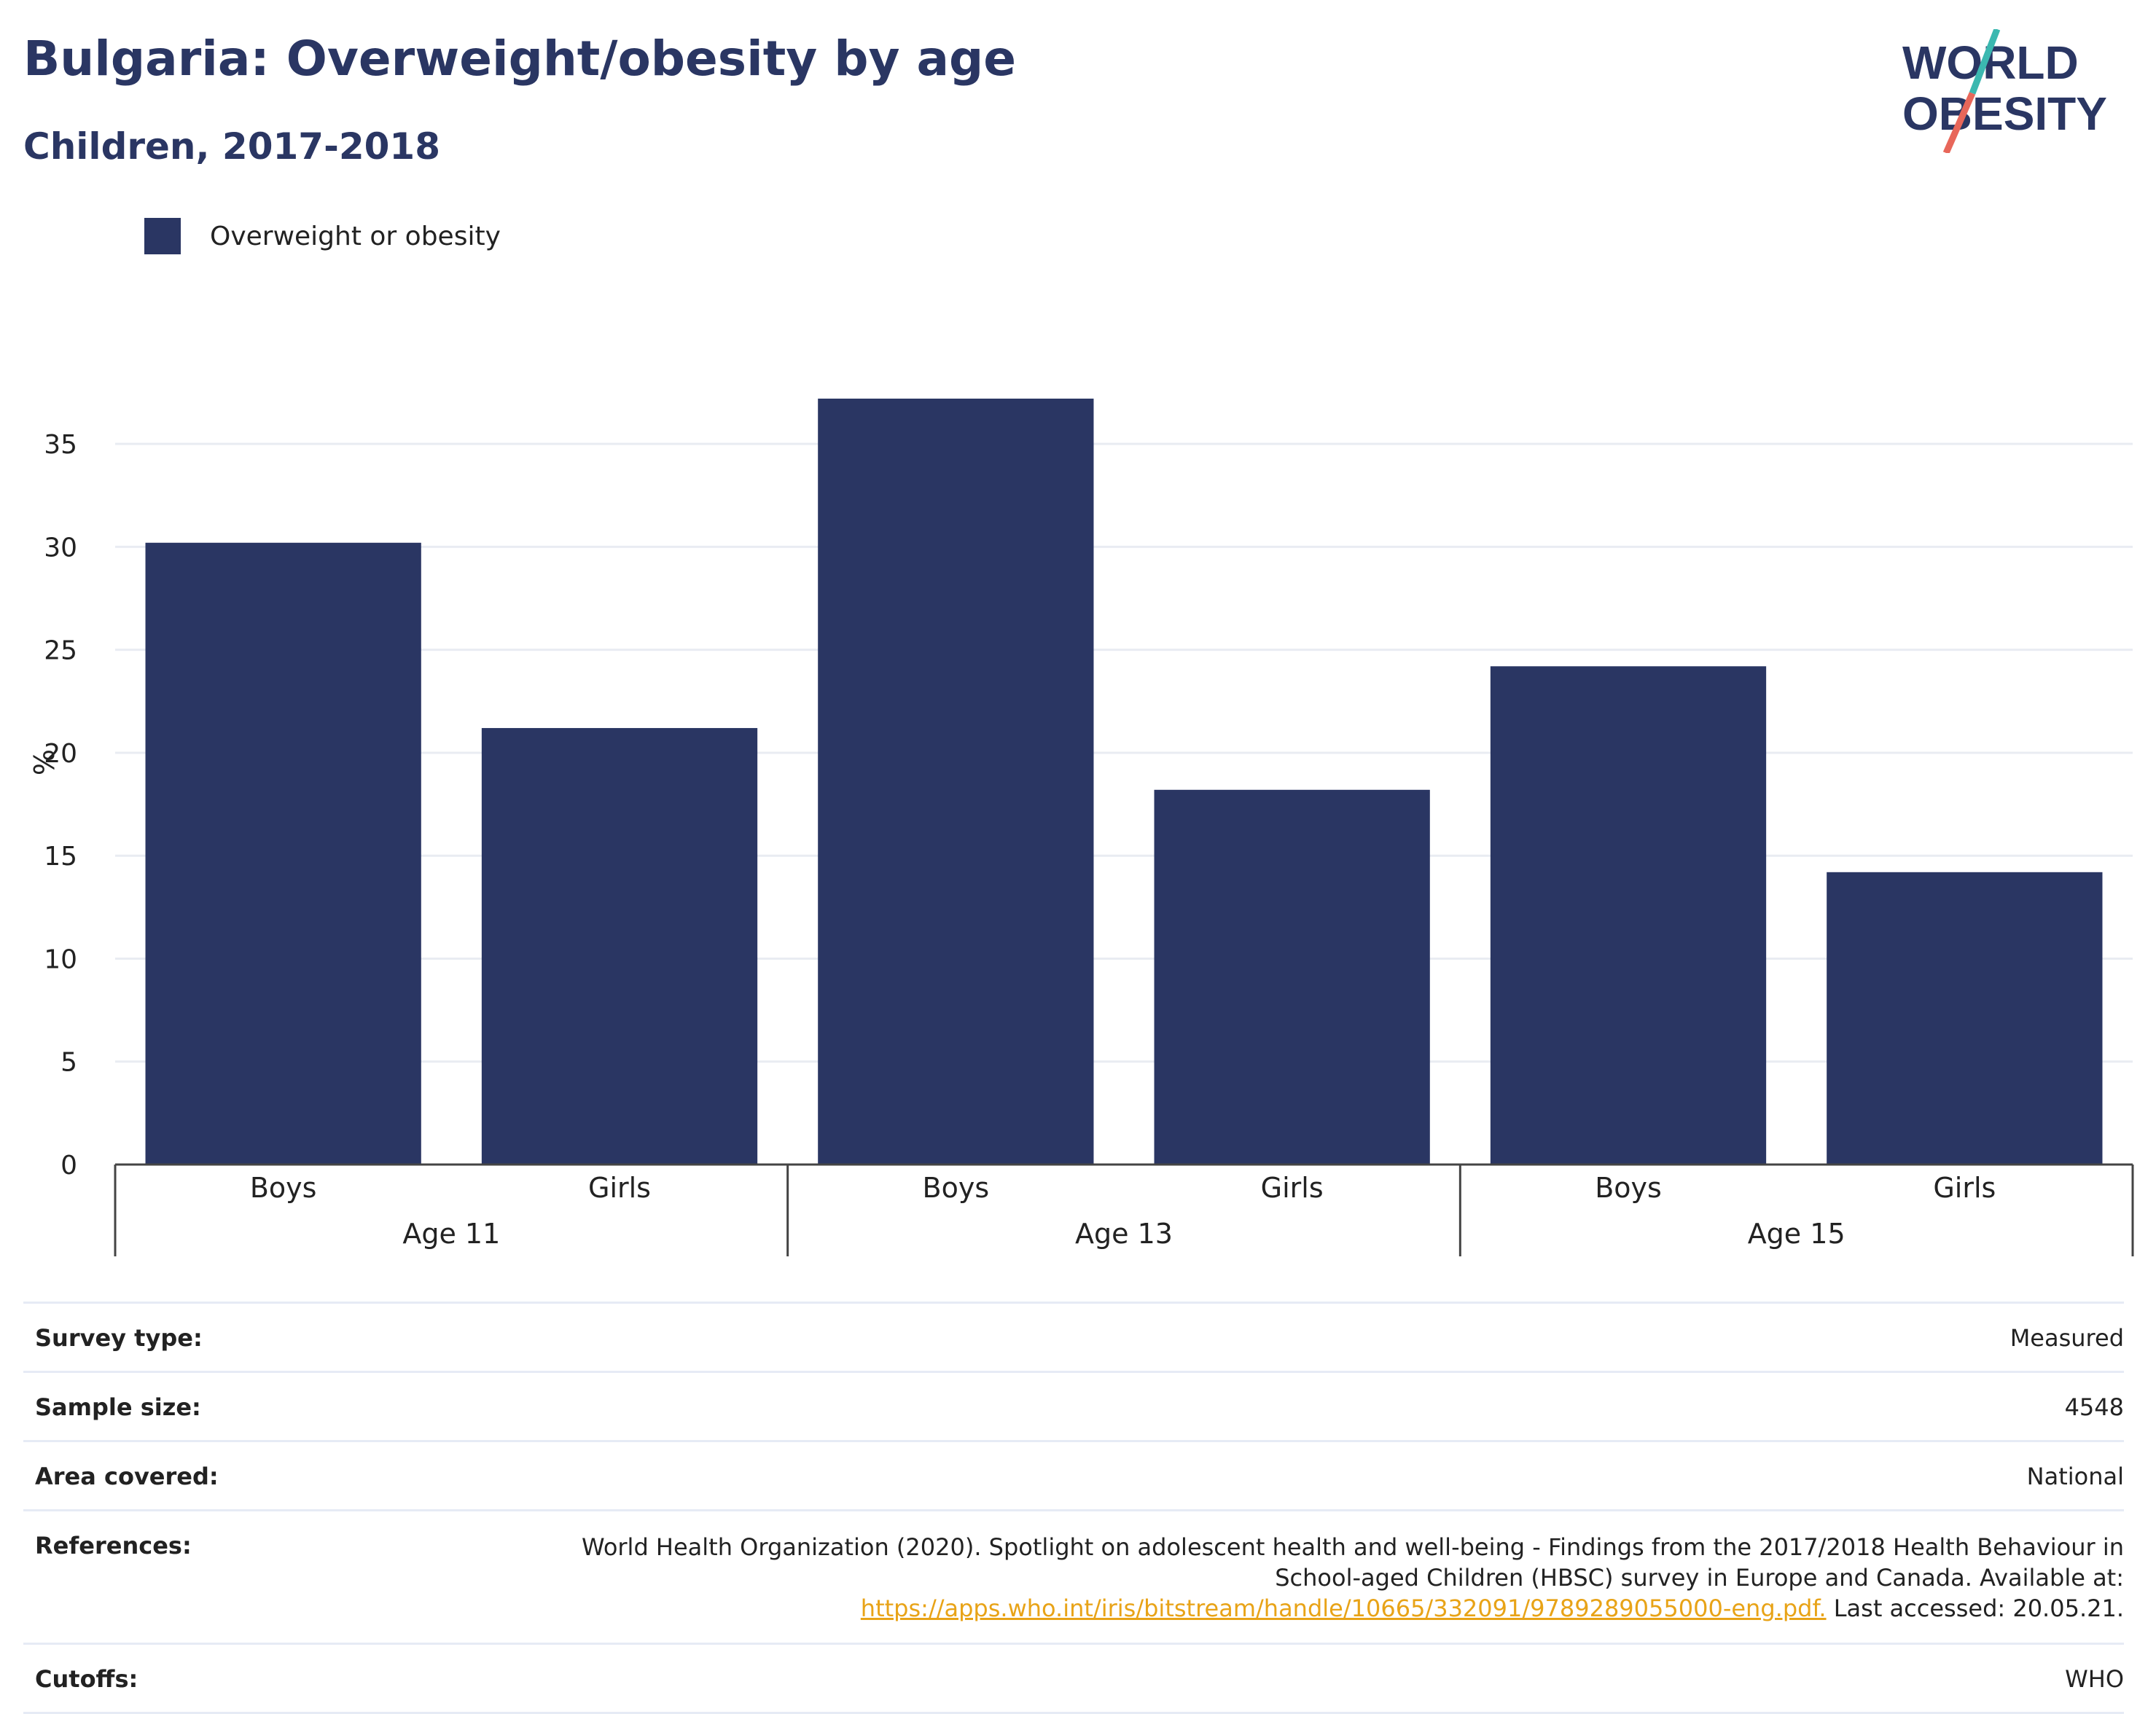 The width and height of the screenshot is (2156, 1714). I want to click on references-suffix: Last accessed: 20.05.21., so click(1975, 1608).